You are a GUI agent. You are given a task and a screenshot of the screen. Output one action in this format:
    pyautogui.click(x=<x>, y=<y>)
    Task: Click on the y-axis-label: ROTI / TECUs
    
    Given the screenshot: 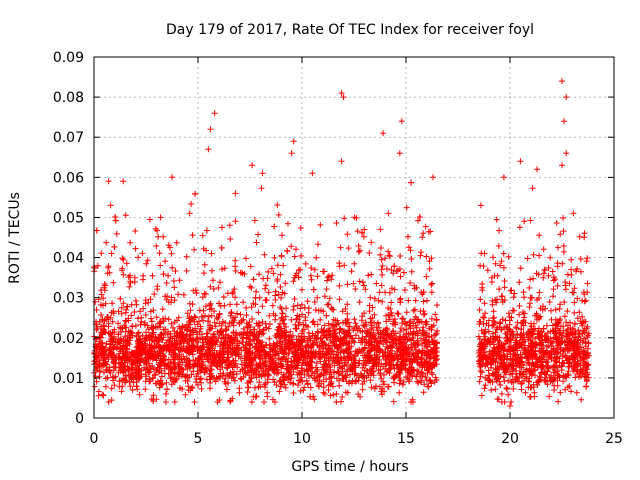 What is the action you would take?
    pyautogui.click(x=15, y=238)
    